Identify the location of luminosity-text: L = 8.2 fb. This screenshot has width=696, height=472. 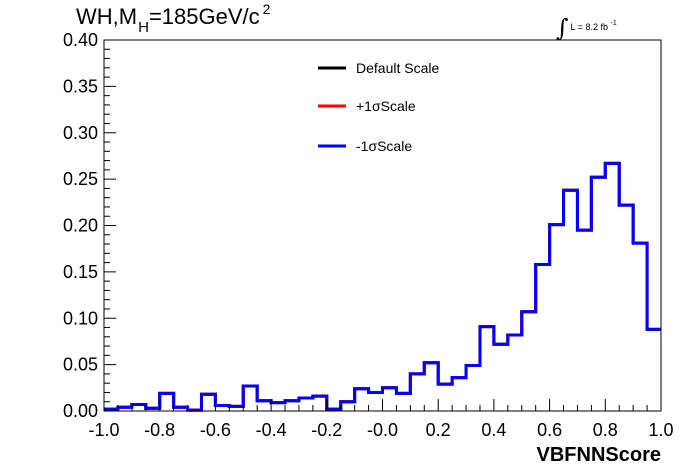
(589, 27).